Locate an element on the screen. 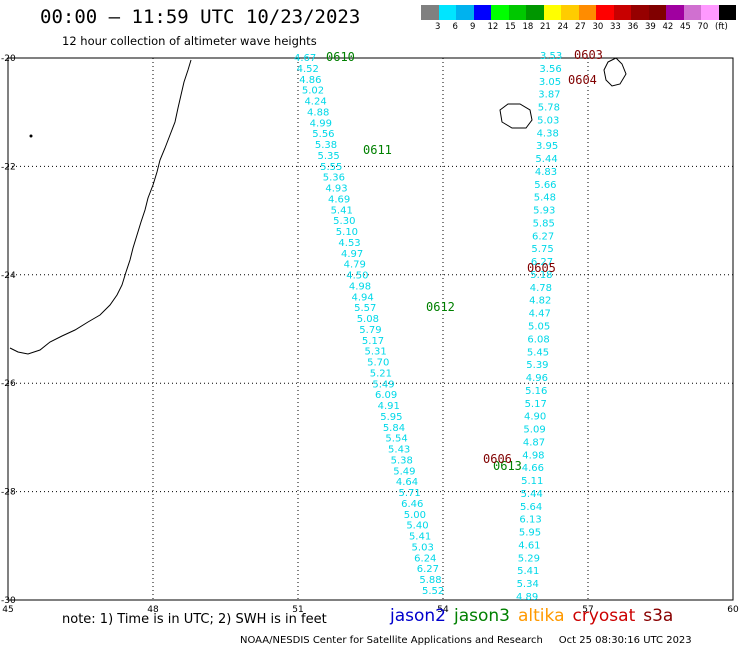 The image size is (740, 650). y-tick-label: -30 is located at coordinates (8, 601).